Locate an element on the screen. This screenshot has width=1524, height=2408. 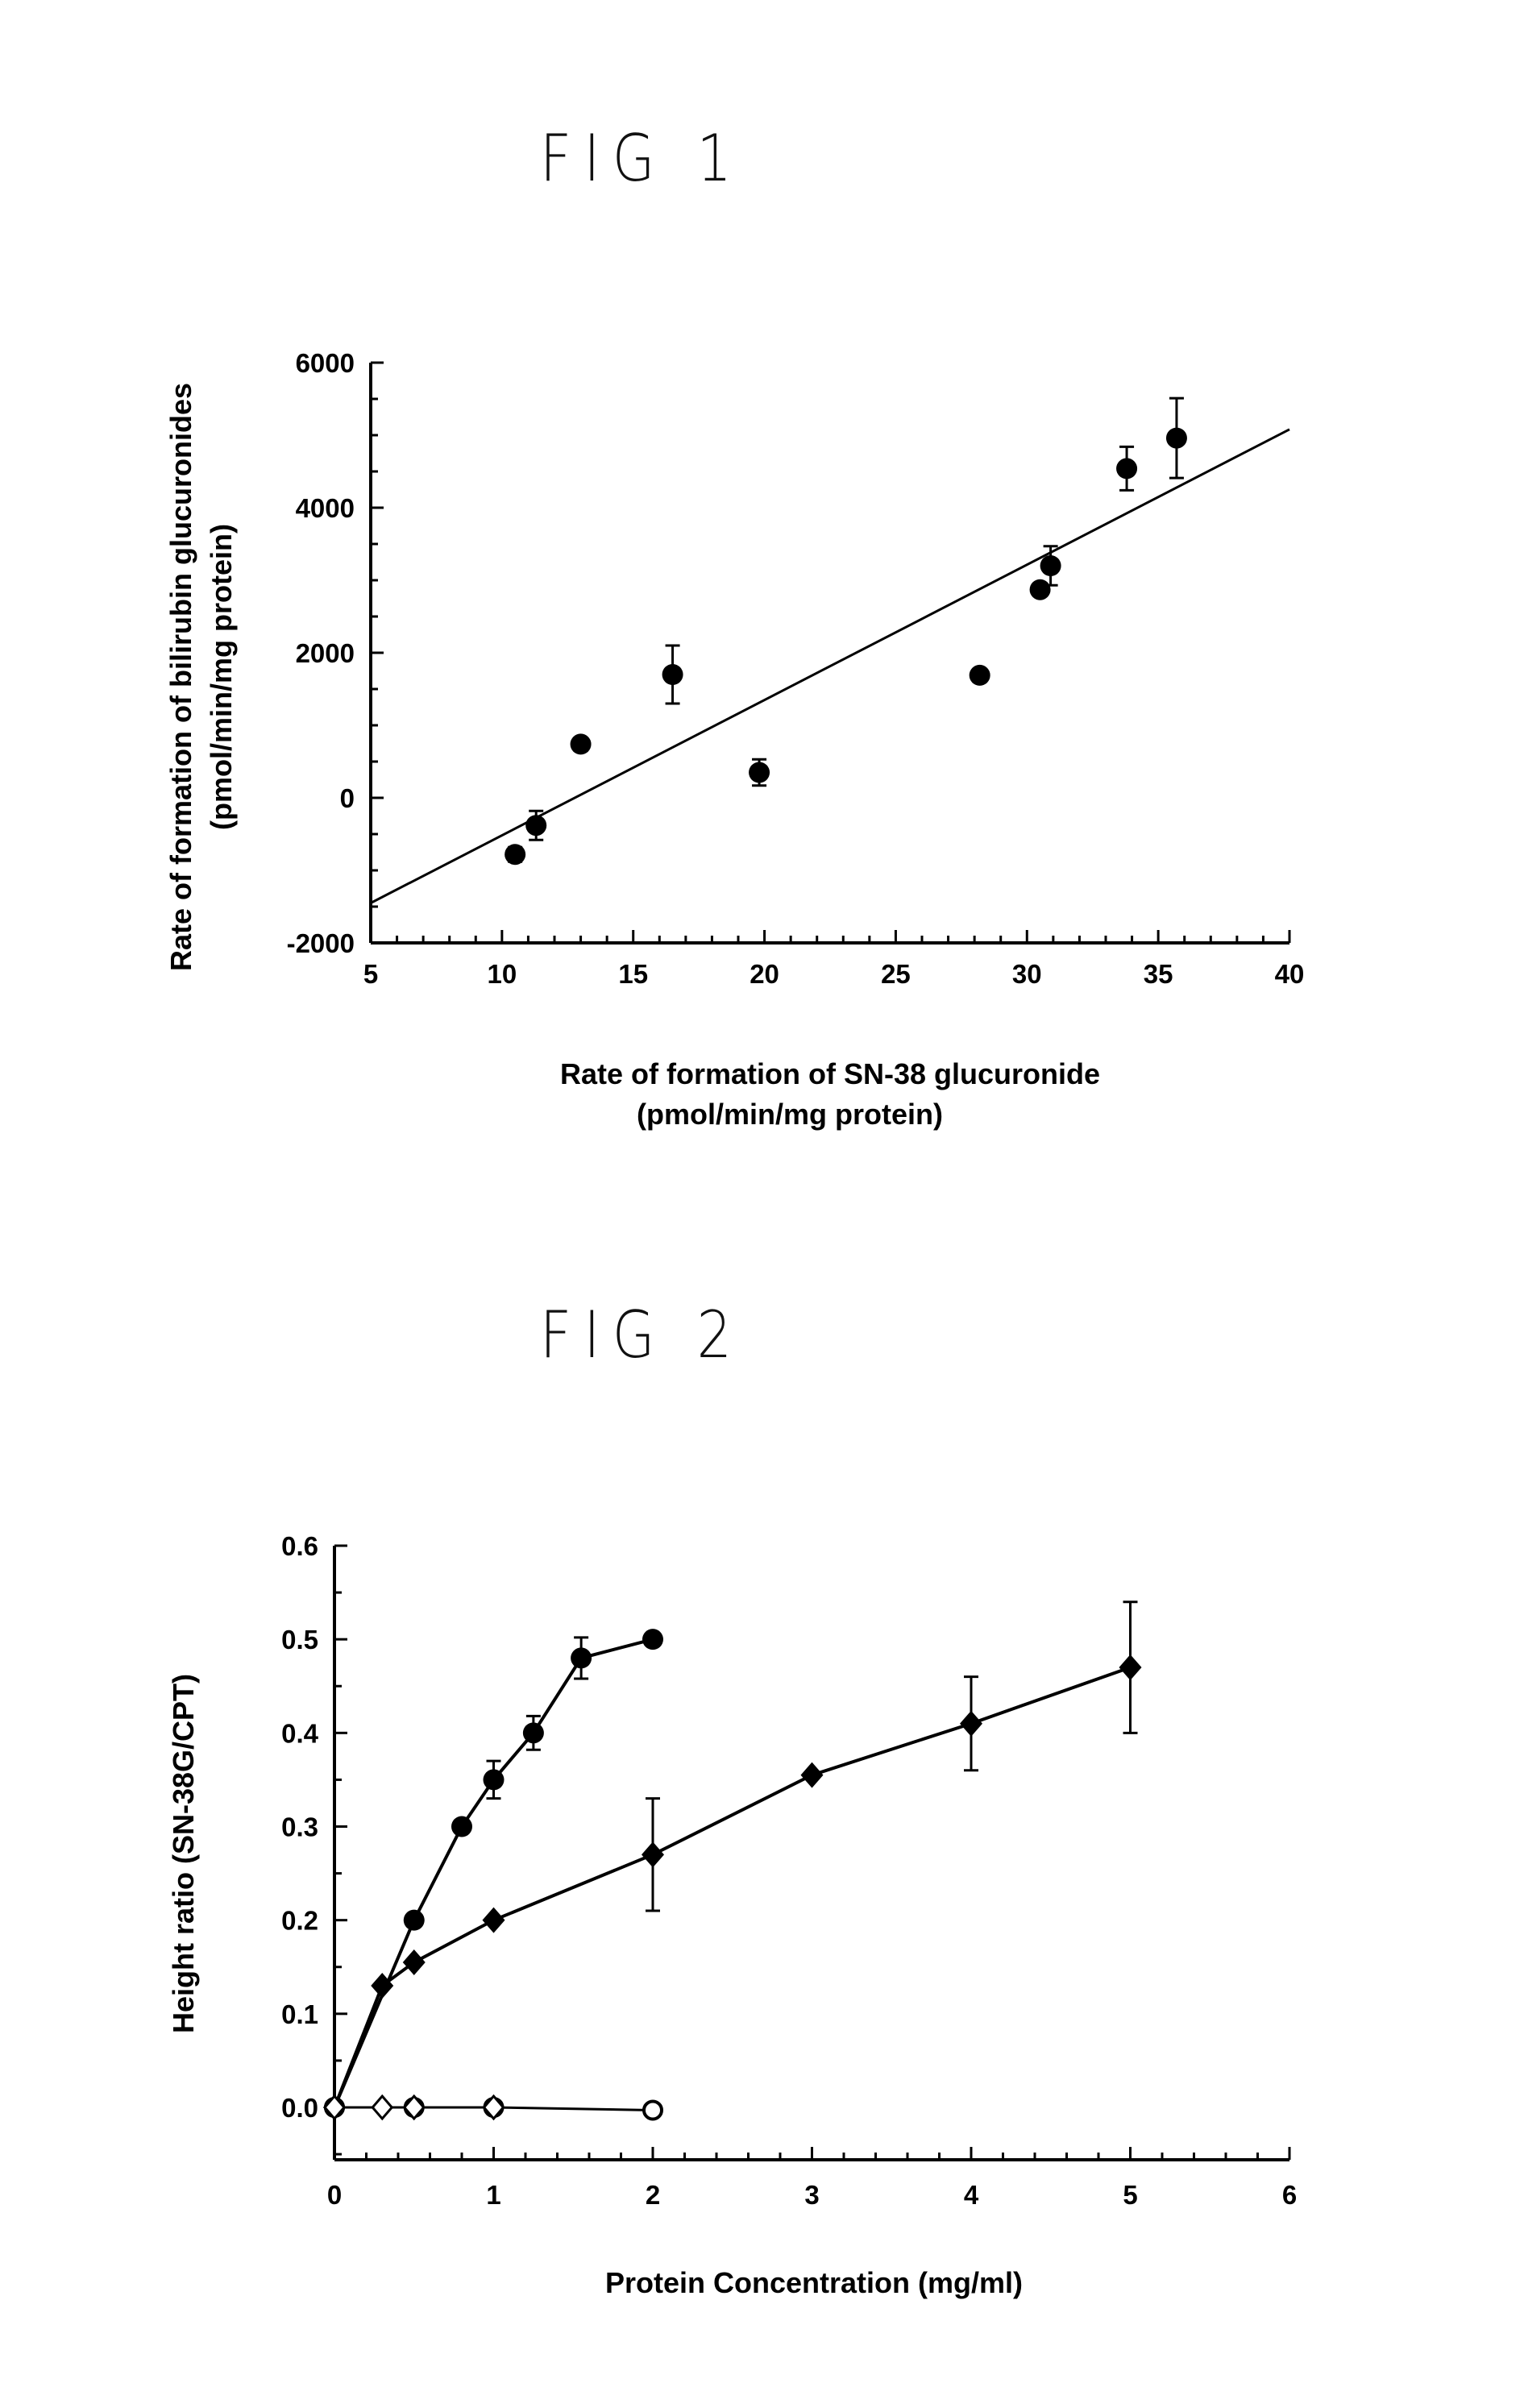
y-tick-label: 0.3 is located at coordinates (299, 1827).